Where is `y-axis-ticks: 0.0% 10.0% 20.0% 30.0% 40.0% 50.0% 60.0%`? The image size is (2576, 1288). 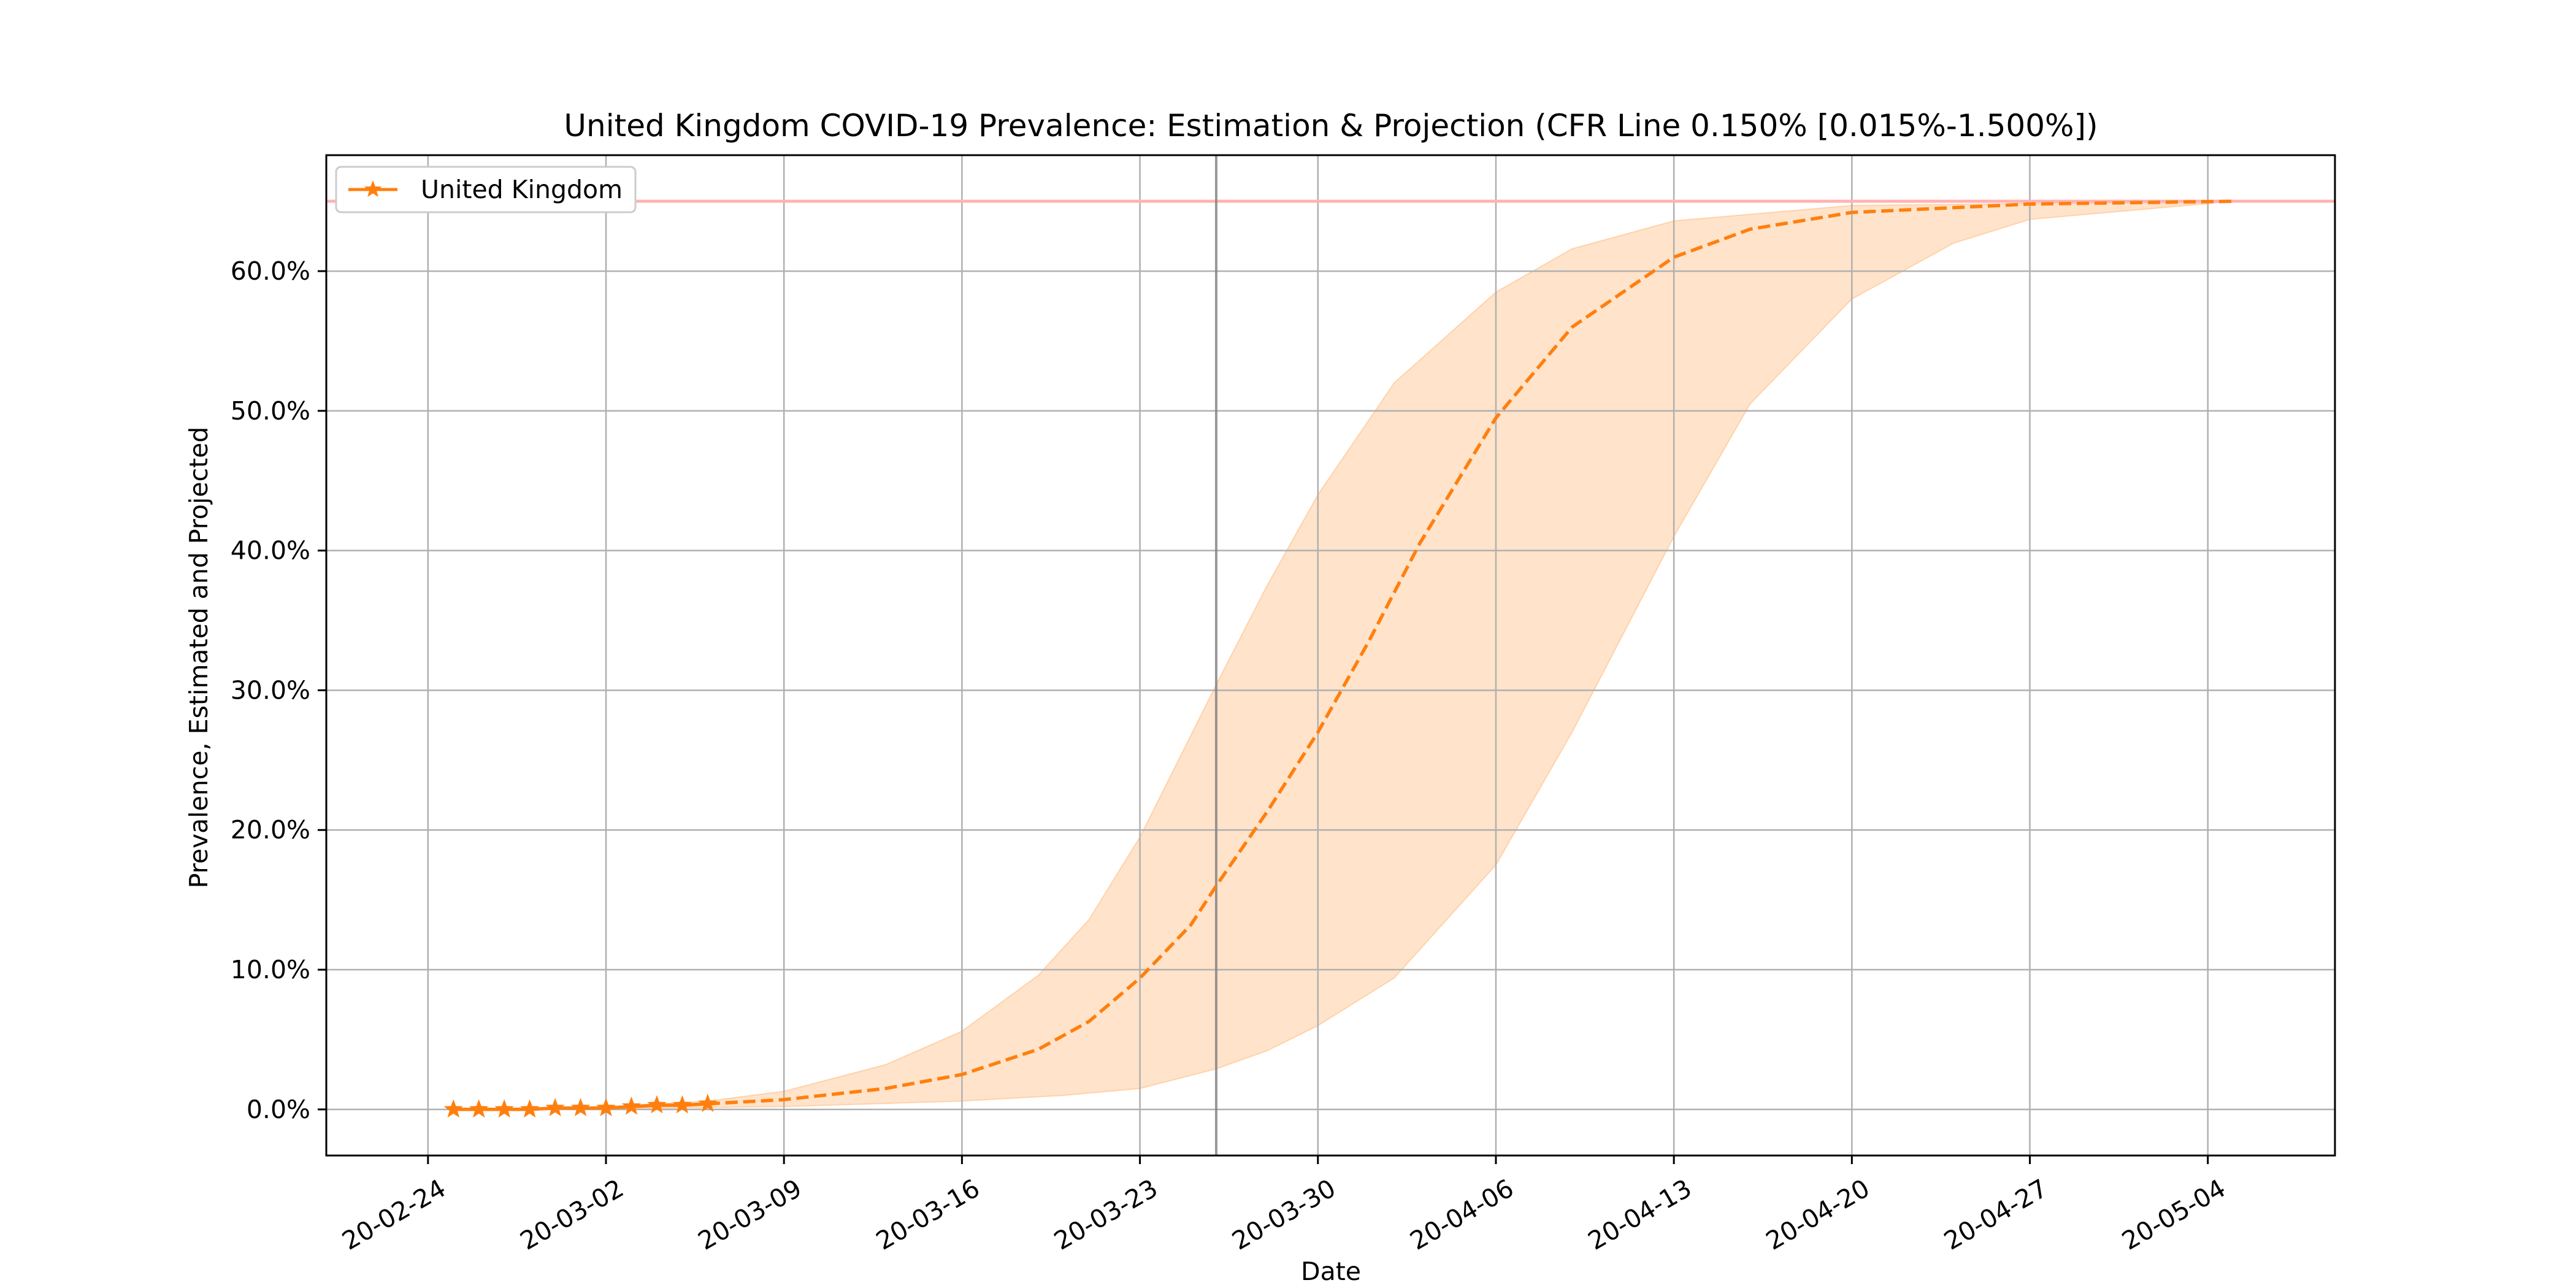 y-axis-ticks: 0.0% 10.0% 20.0% 30.0% 40.0% 50.0% 60.0% is located at coordinates (278, 690).